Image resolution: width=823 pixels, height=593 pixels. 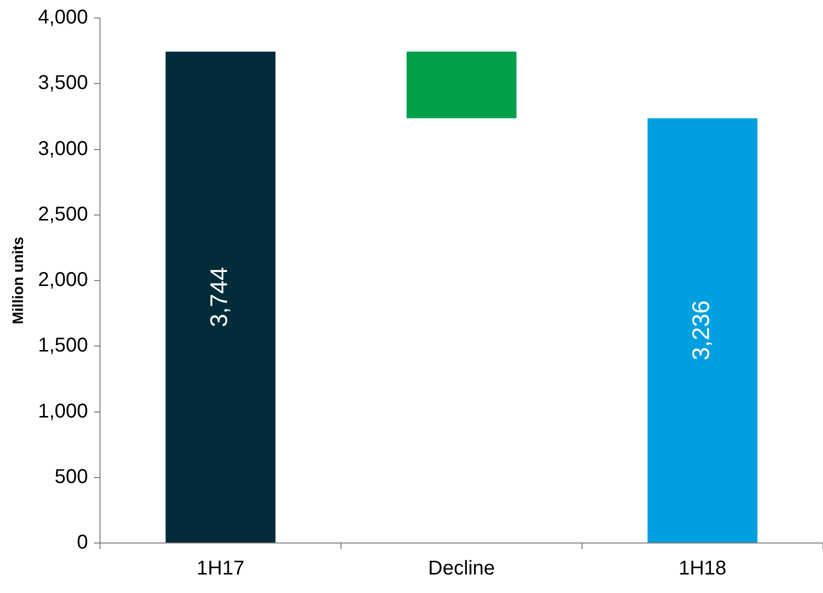 I want to click on data-label: 3,744, so click(x=220, y=297).